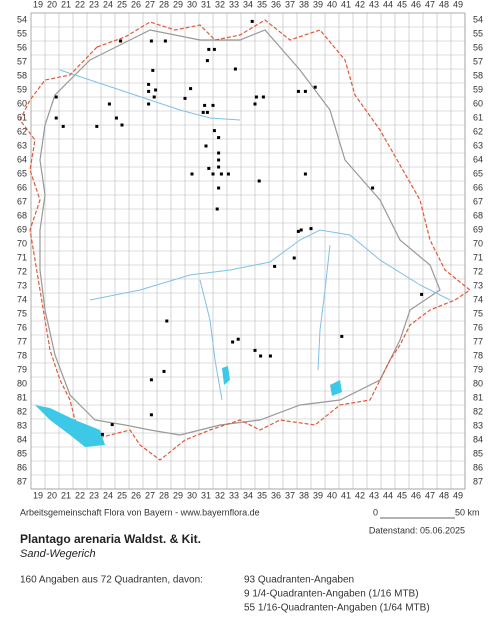  I want to click on col-label: 24, so click(108, 4).